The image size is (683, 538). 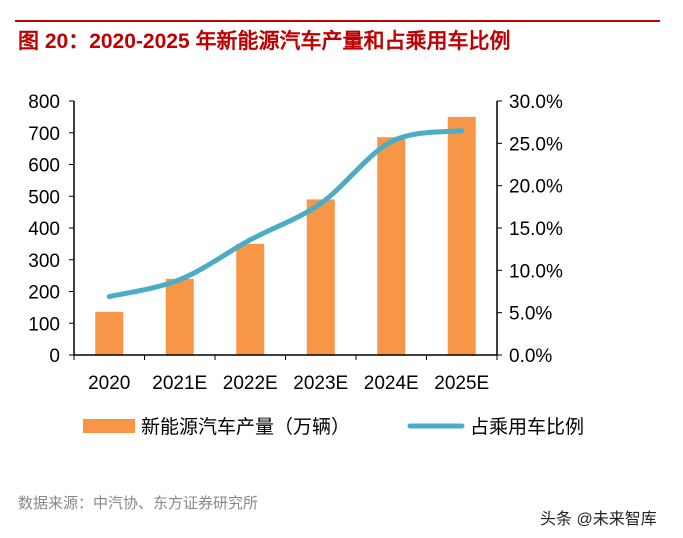 What do you see at coordinates (598, 519) in the screenshot?
I see `watermark: 头条 @未来智库` at bounding box center [598, 519].